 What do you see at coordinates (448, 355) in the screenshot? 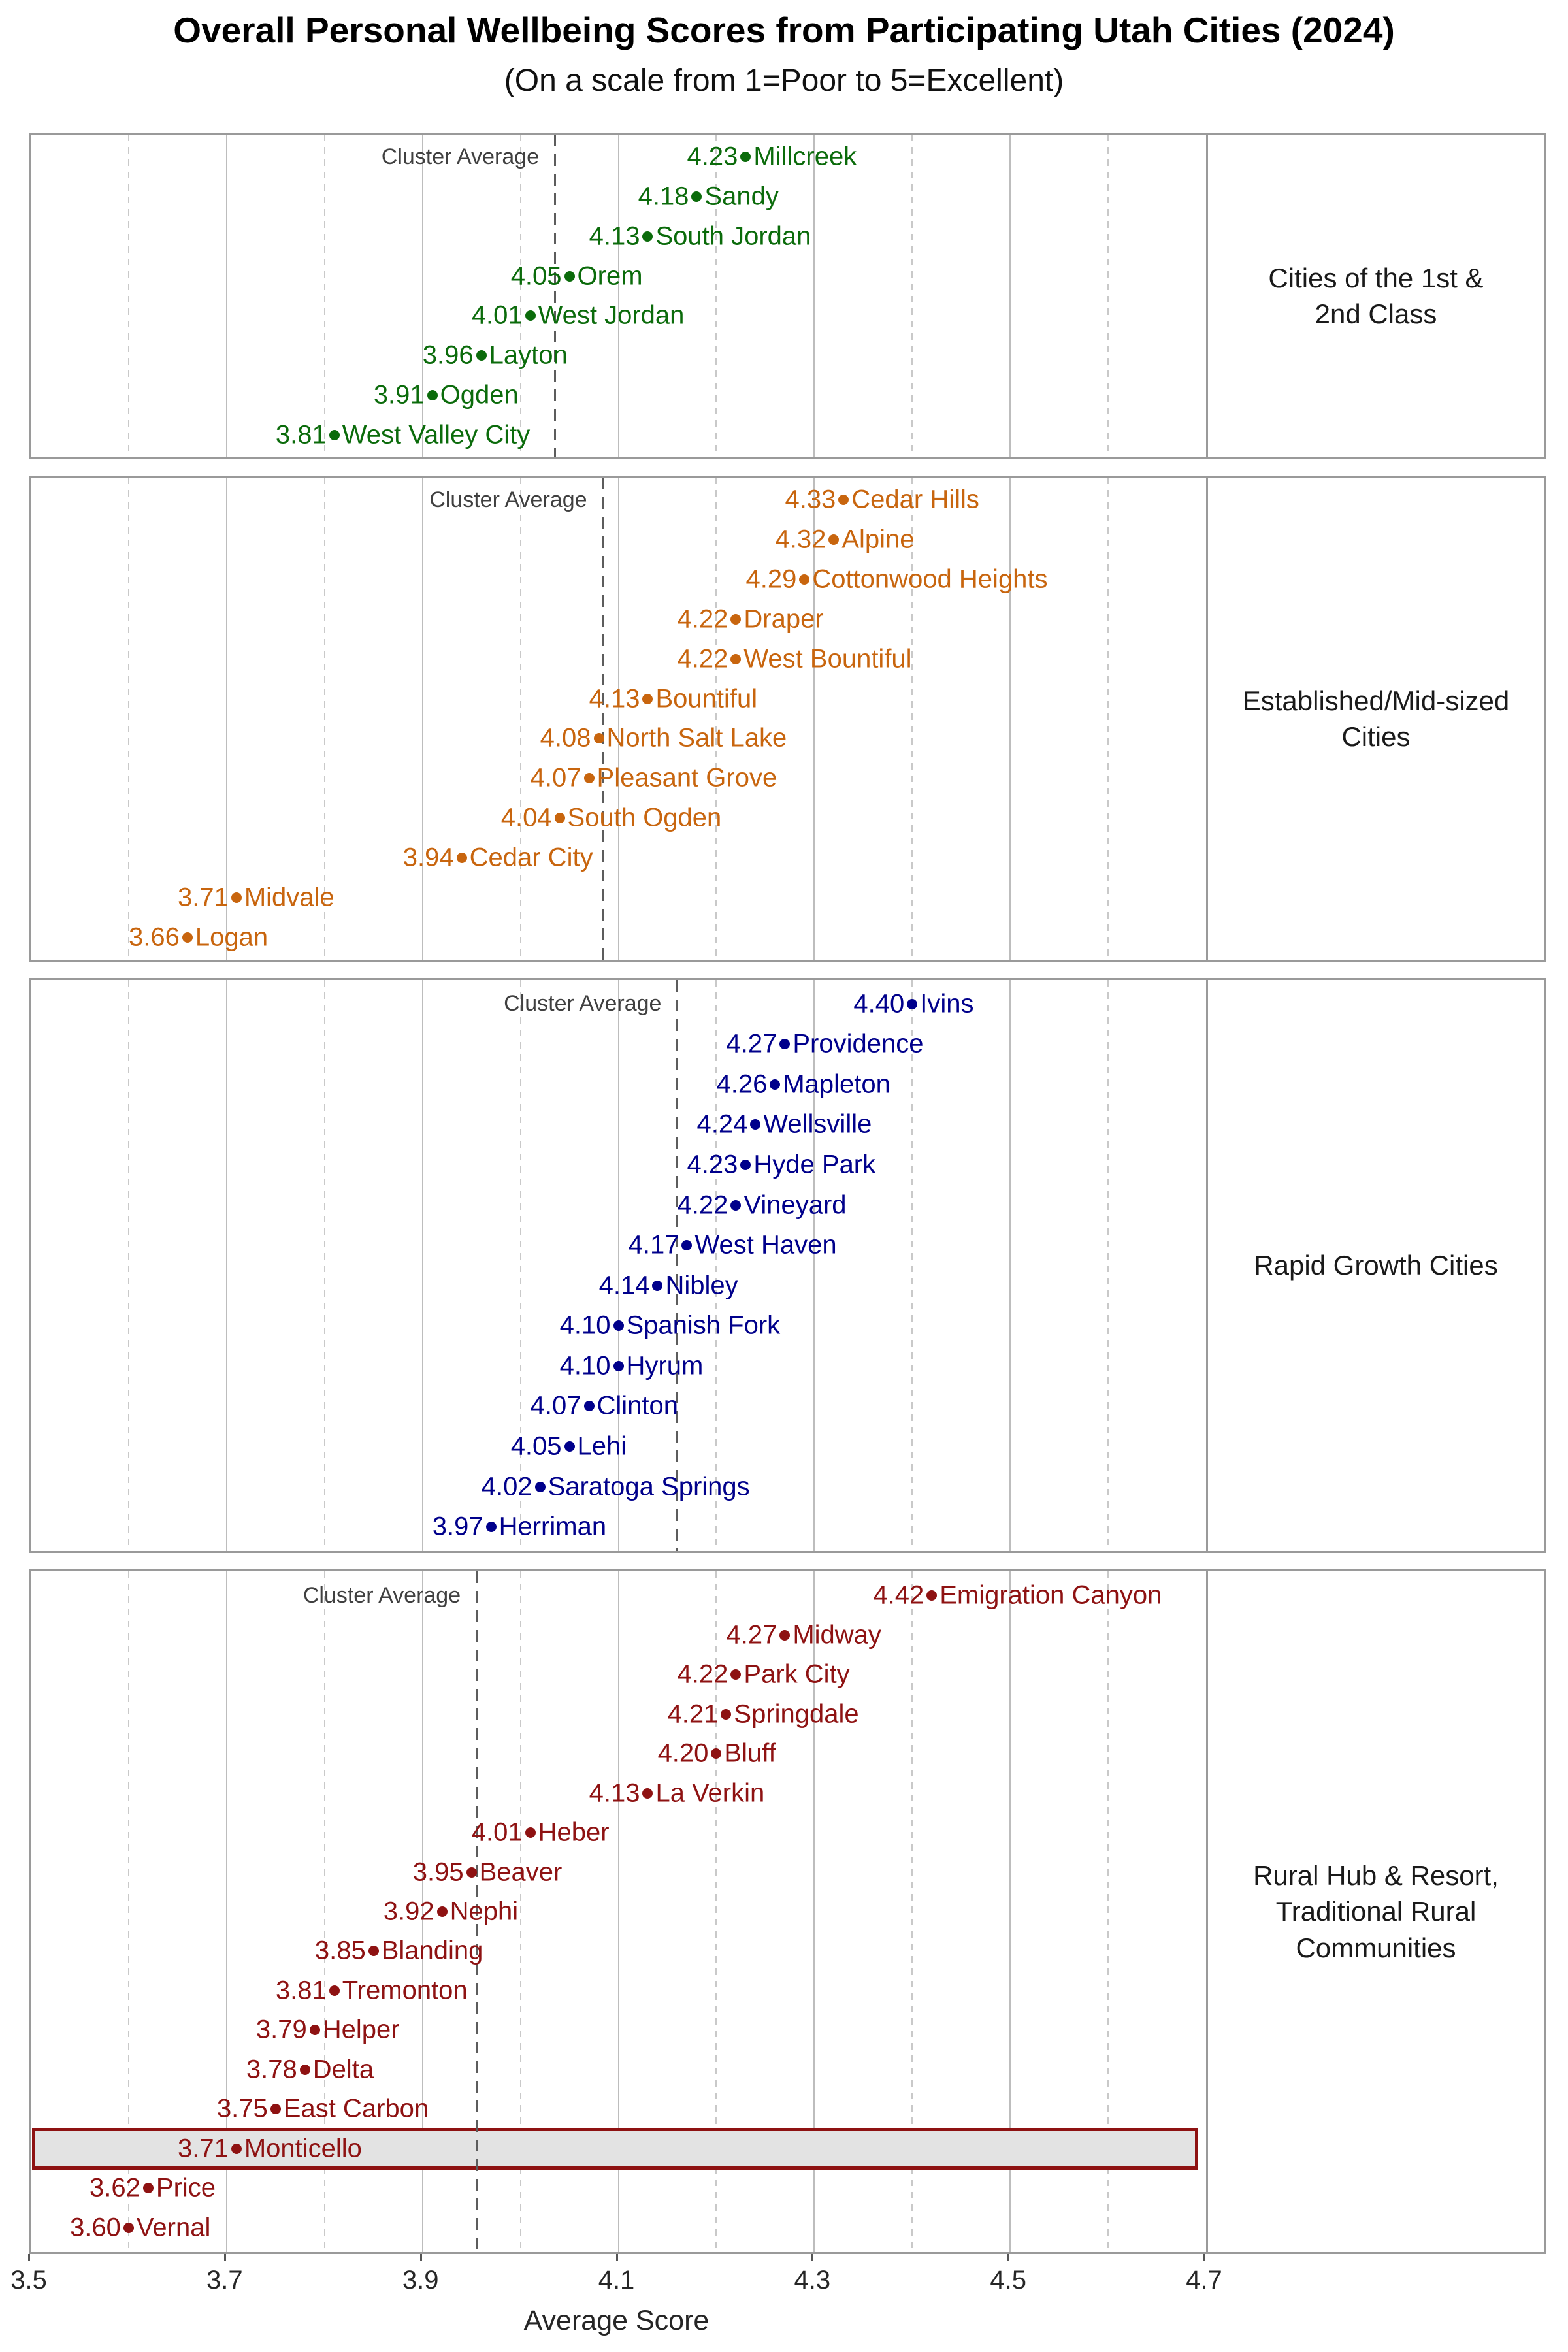
I see `point-value: 3.96` at bounding box center [448, 355].